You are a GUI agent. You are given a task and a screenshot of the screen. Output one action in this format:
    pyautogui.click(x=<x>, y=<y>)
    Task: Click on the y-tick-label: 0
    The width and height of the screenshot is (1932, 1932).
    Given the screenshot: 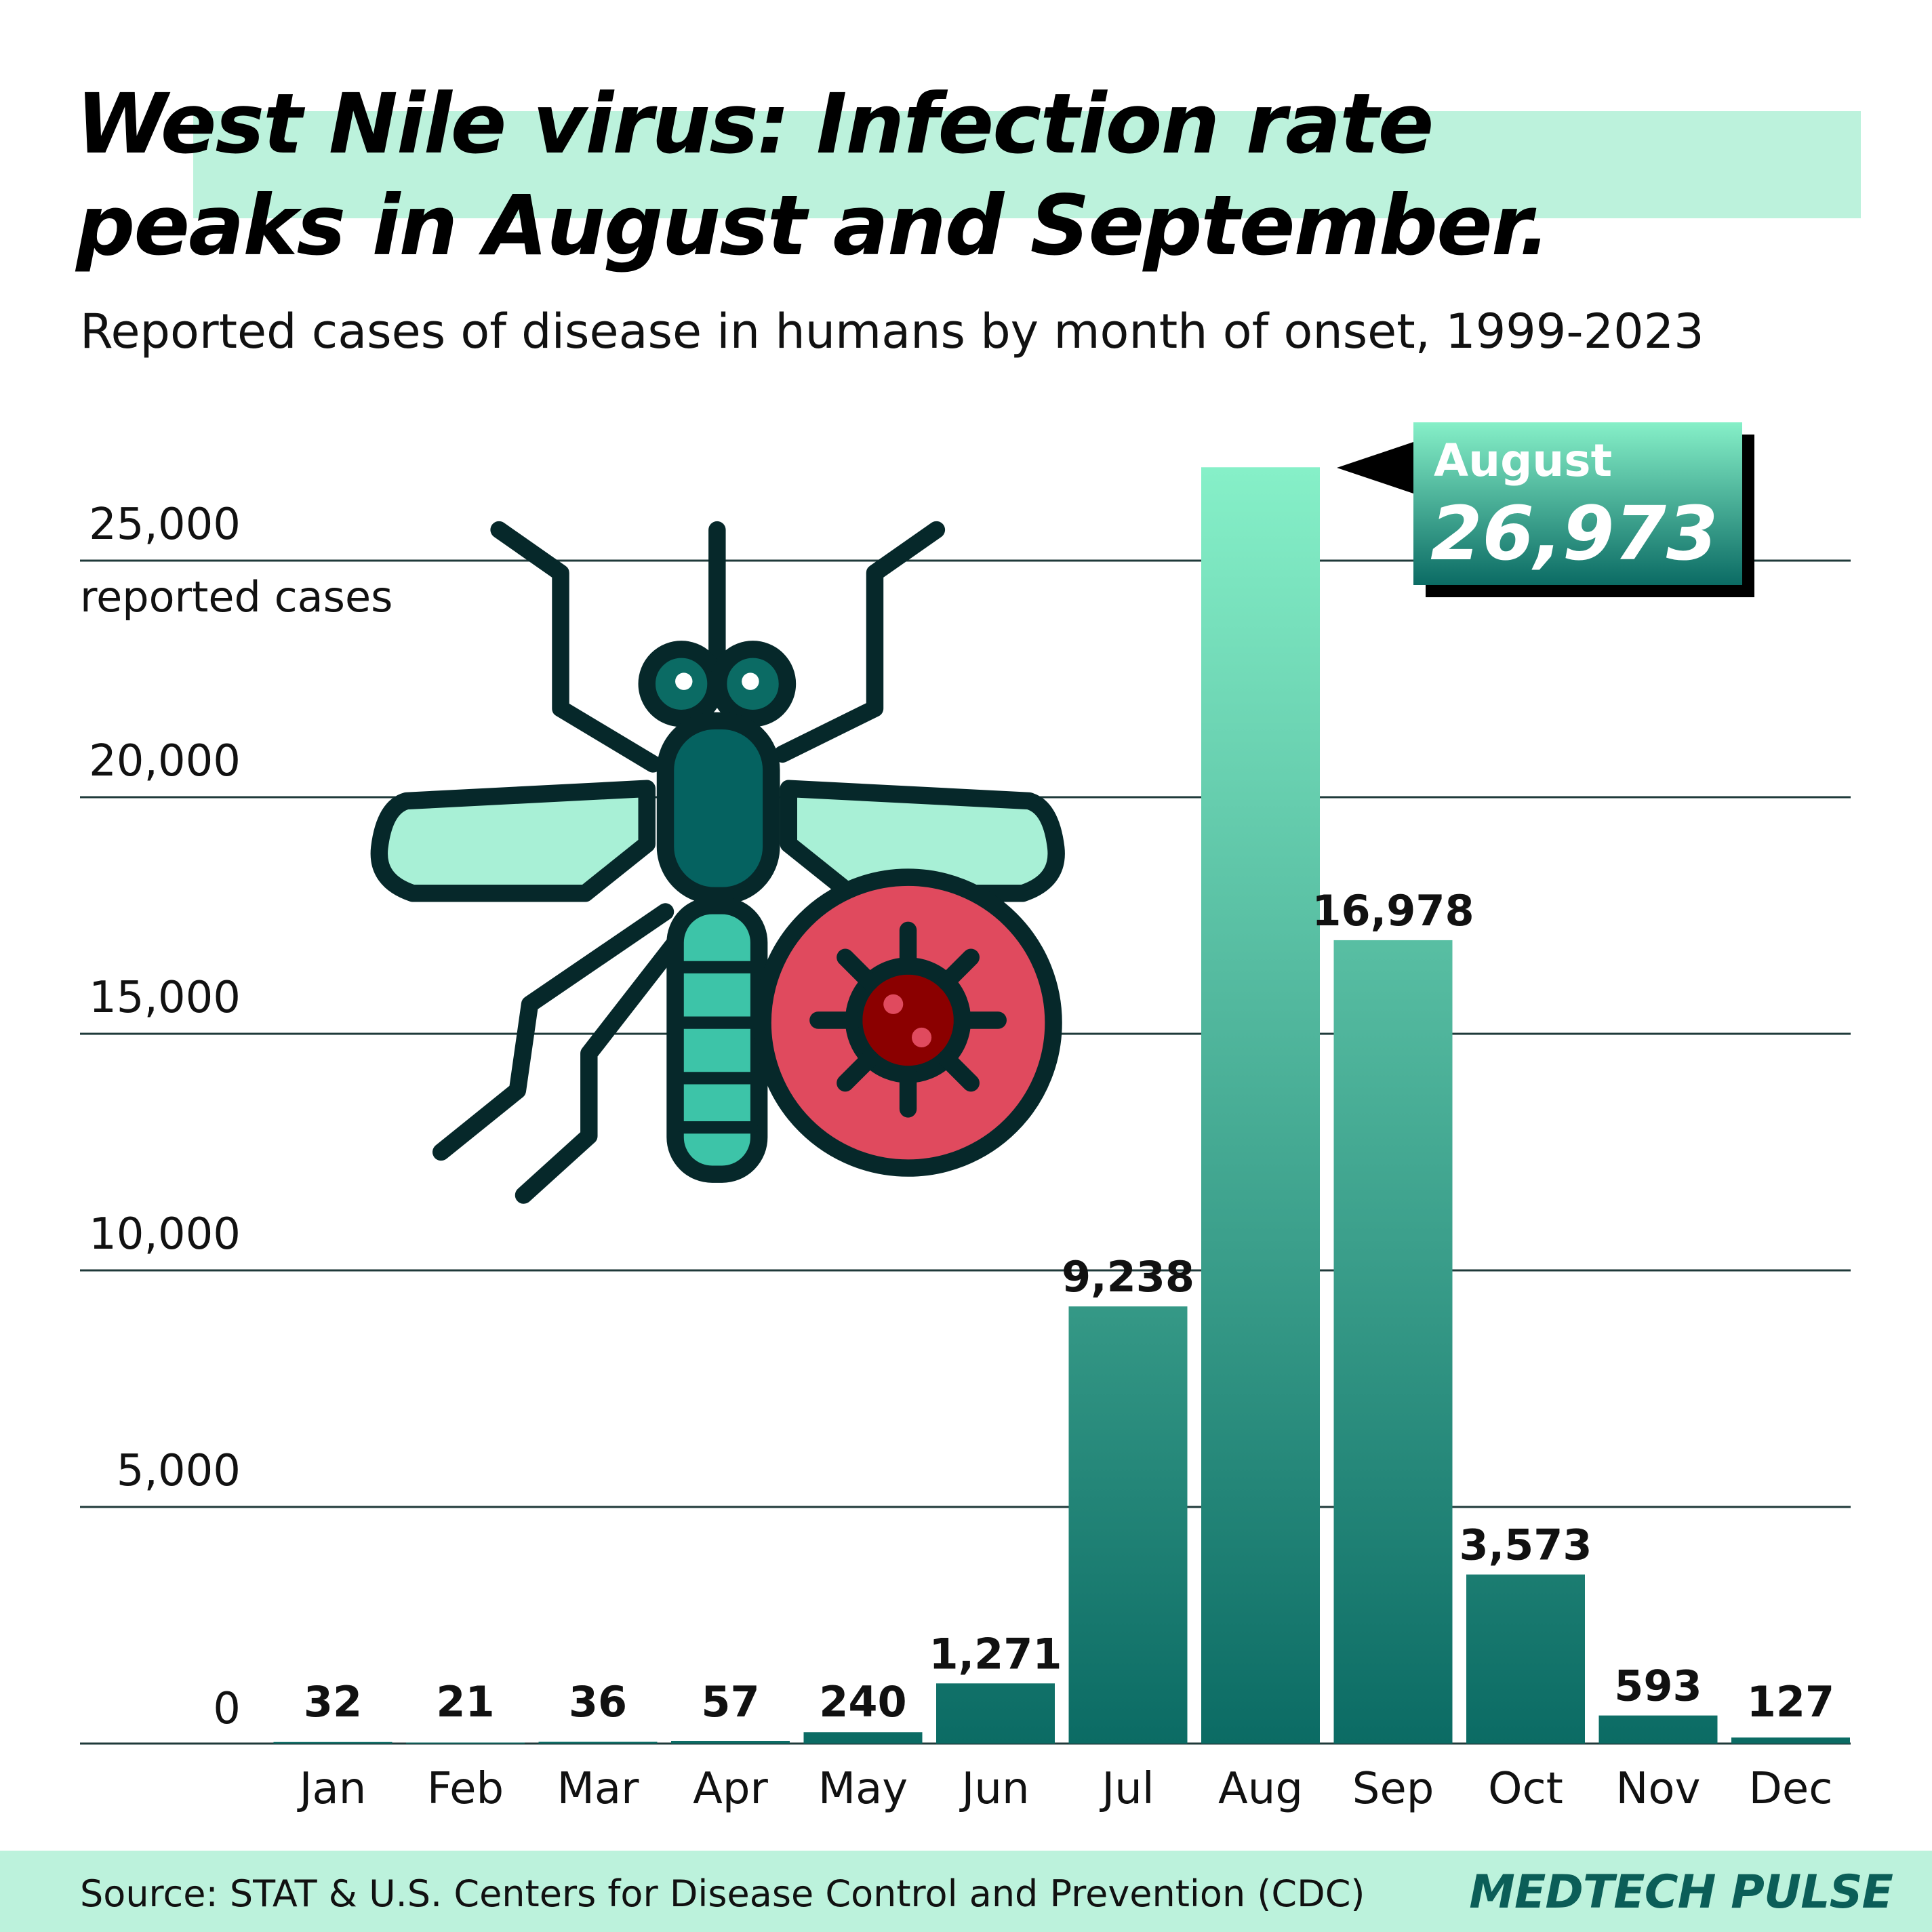 What is the action you would take?
    pyautogui.click(x=227, y=1709)
    